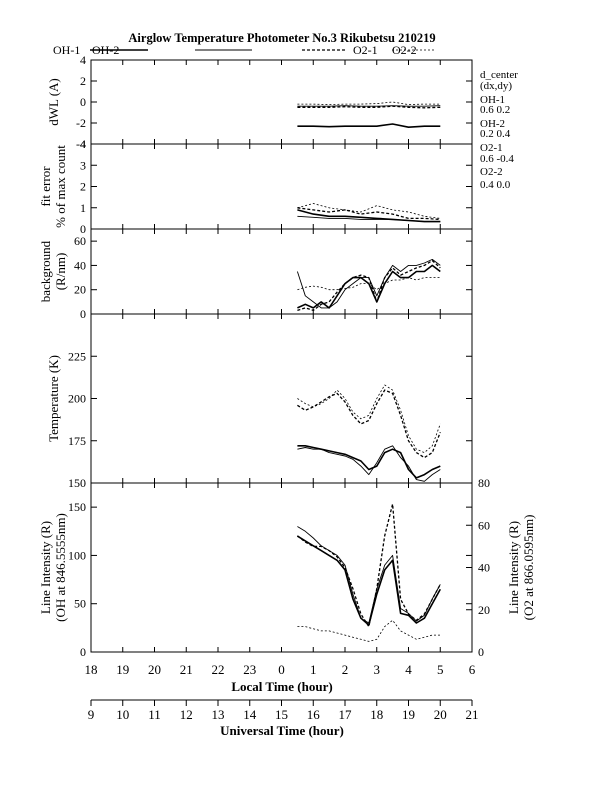  Describe the element at coordinates (313, 669) in the screenshot. I see `local-time-tick-label: 1` at that location.